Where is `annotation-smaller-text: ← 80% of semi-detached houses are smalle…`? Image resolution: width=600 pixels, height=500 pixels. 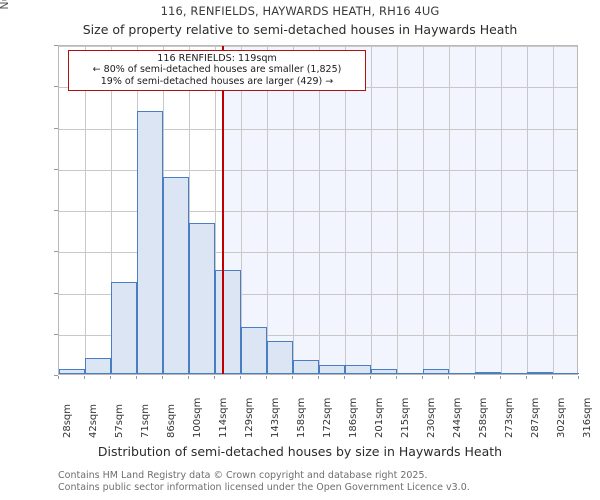 annotation-smaller-text: ← 80% of semi-detached houses are smalle… is located at coordinates (217, 70).